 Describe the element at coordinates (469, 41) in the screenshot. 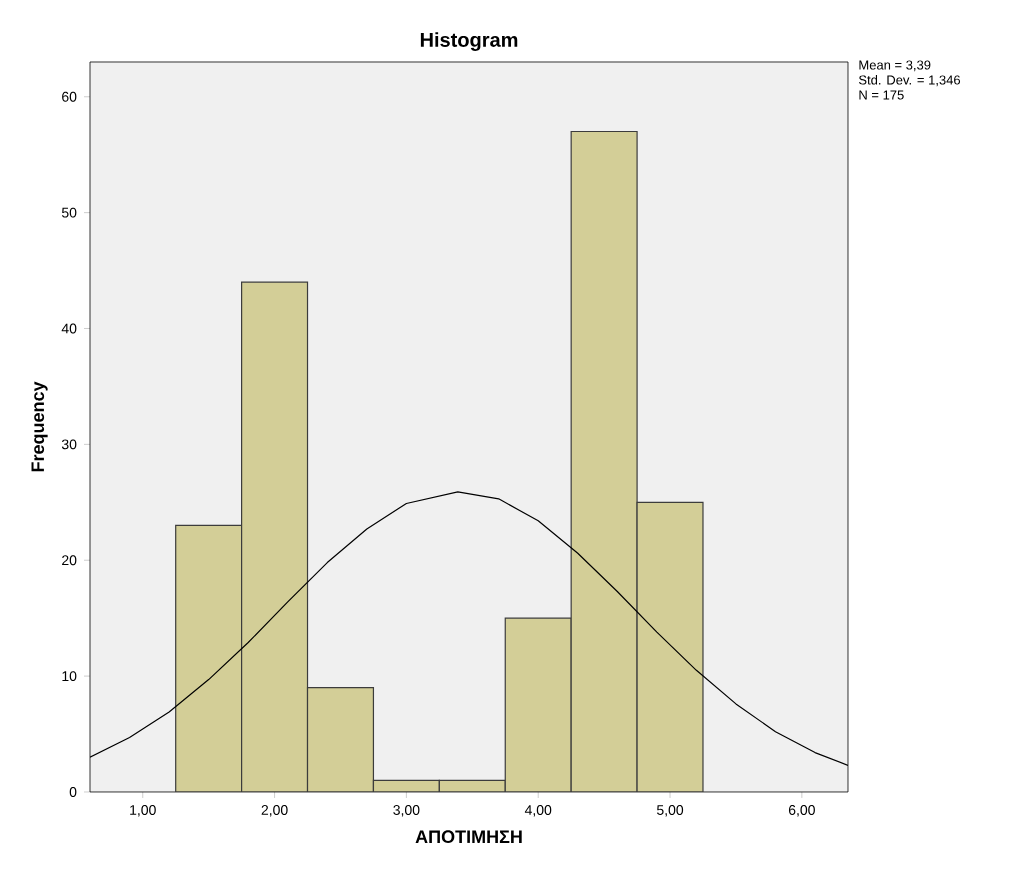

I see `chart-title: Histogram` at that location.